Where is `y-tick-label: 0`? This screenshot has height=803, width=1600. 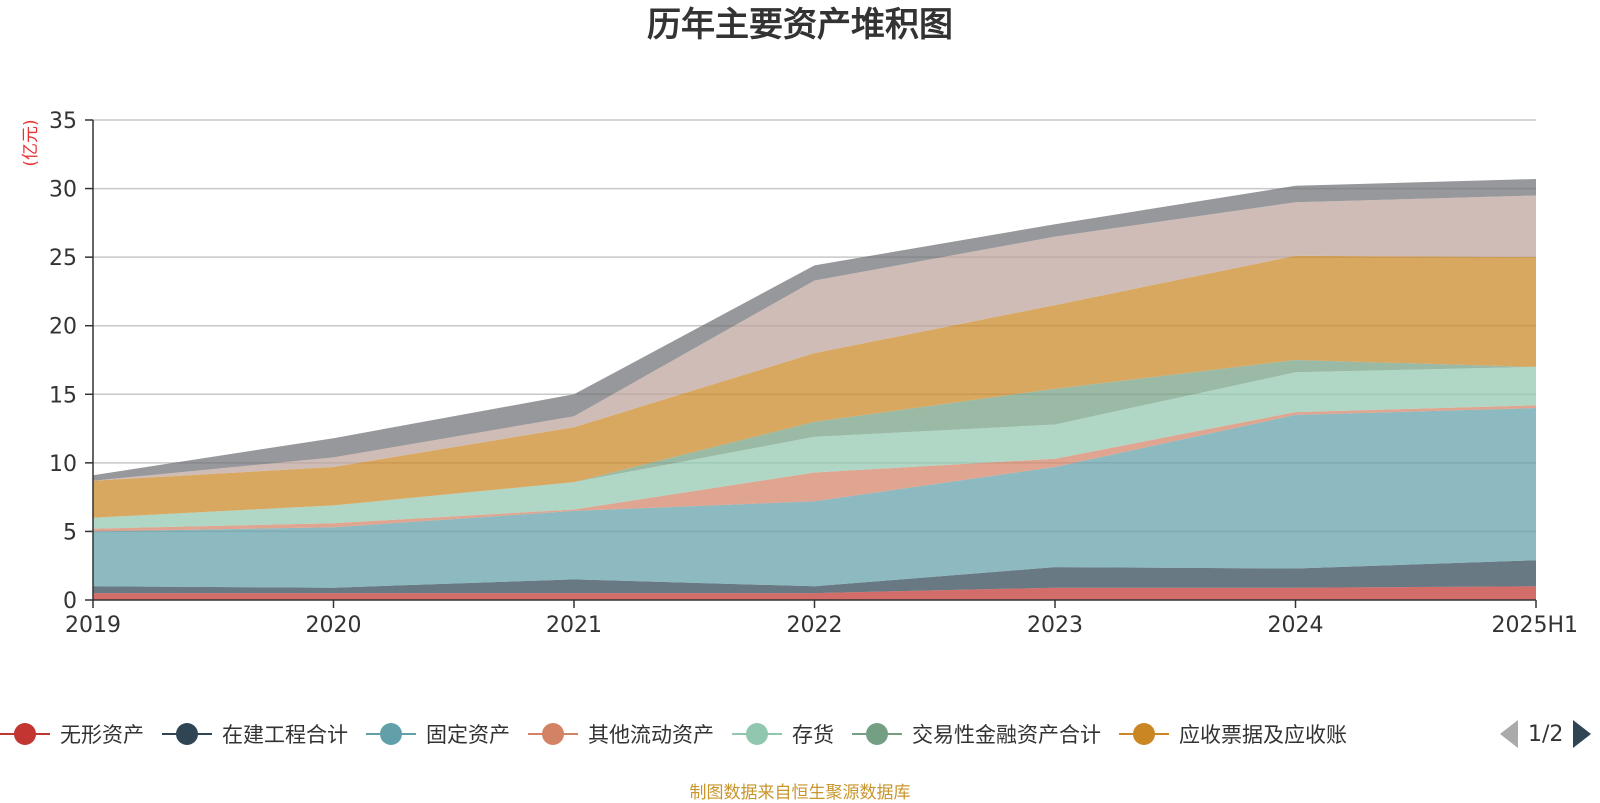 y-tick-label: 0 is located at coordinates (70, 601).